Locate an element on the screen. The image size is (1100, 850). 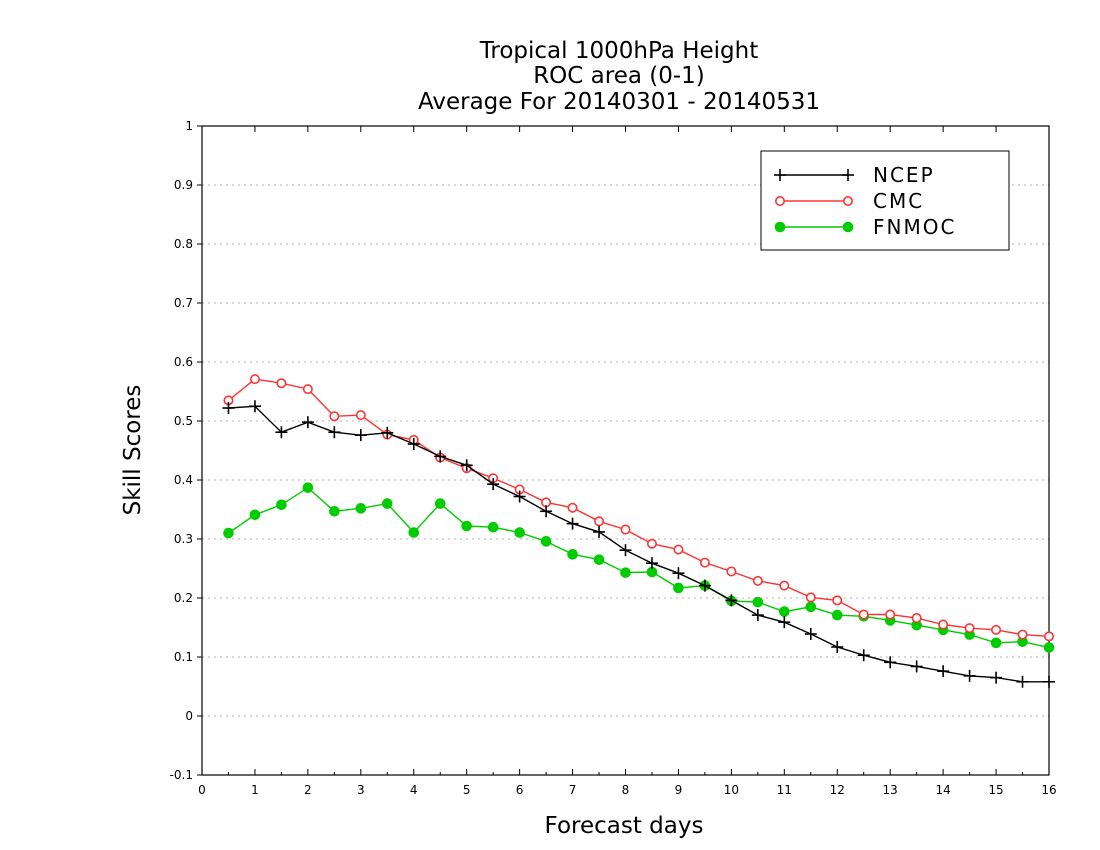
x-tick-label: 10 is located at coordinates (731, 790).